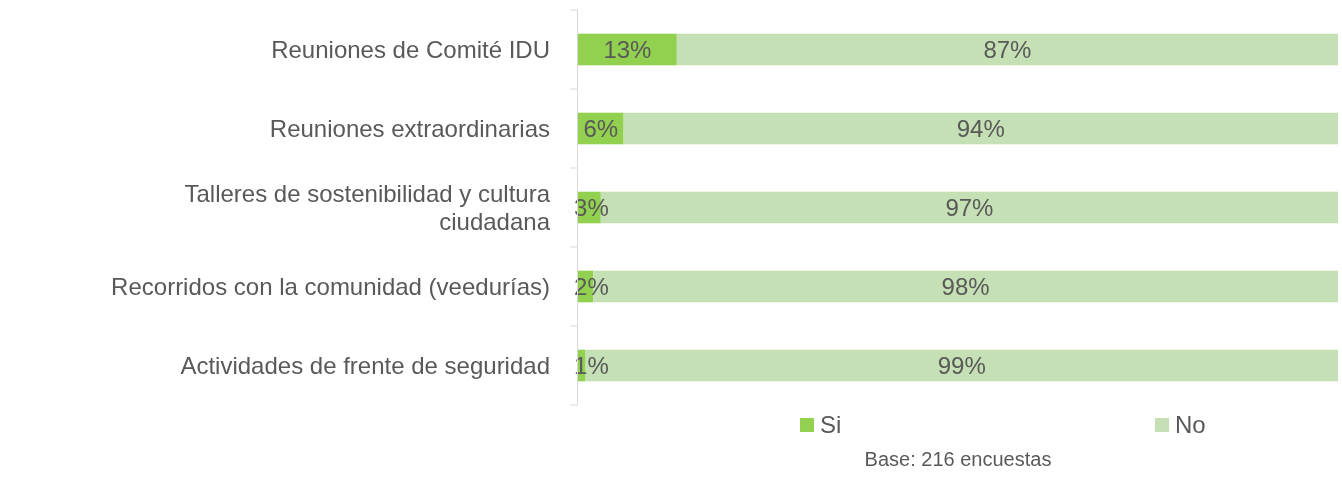 Image resolution: width=1342 pixels, height=479 pixels. I want to click on data-label: 2%, so click(591, 286).